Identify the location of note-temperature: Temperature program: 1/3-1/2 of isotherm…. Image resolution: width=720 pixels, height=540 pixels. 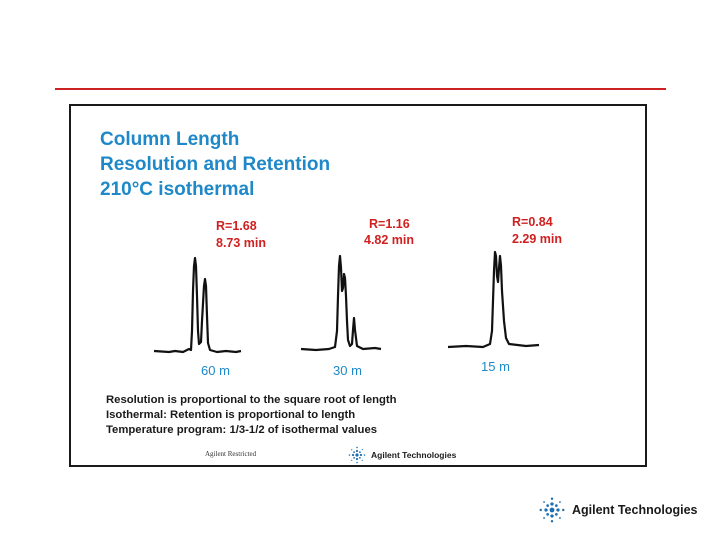
(242, 430).